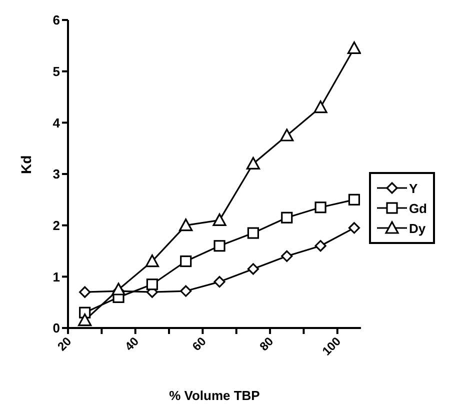 The height and width of the screenshot is (416, 449). What do you see at coordinates (56, 328) in the screenshot?
I see `y-tick-label: 0` at bounding box center [56, 328].